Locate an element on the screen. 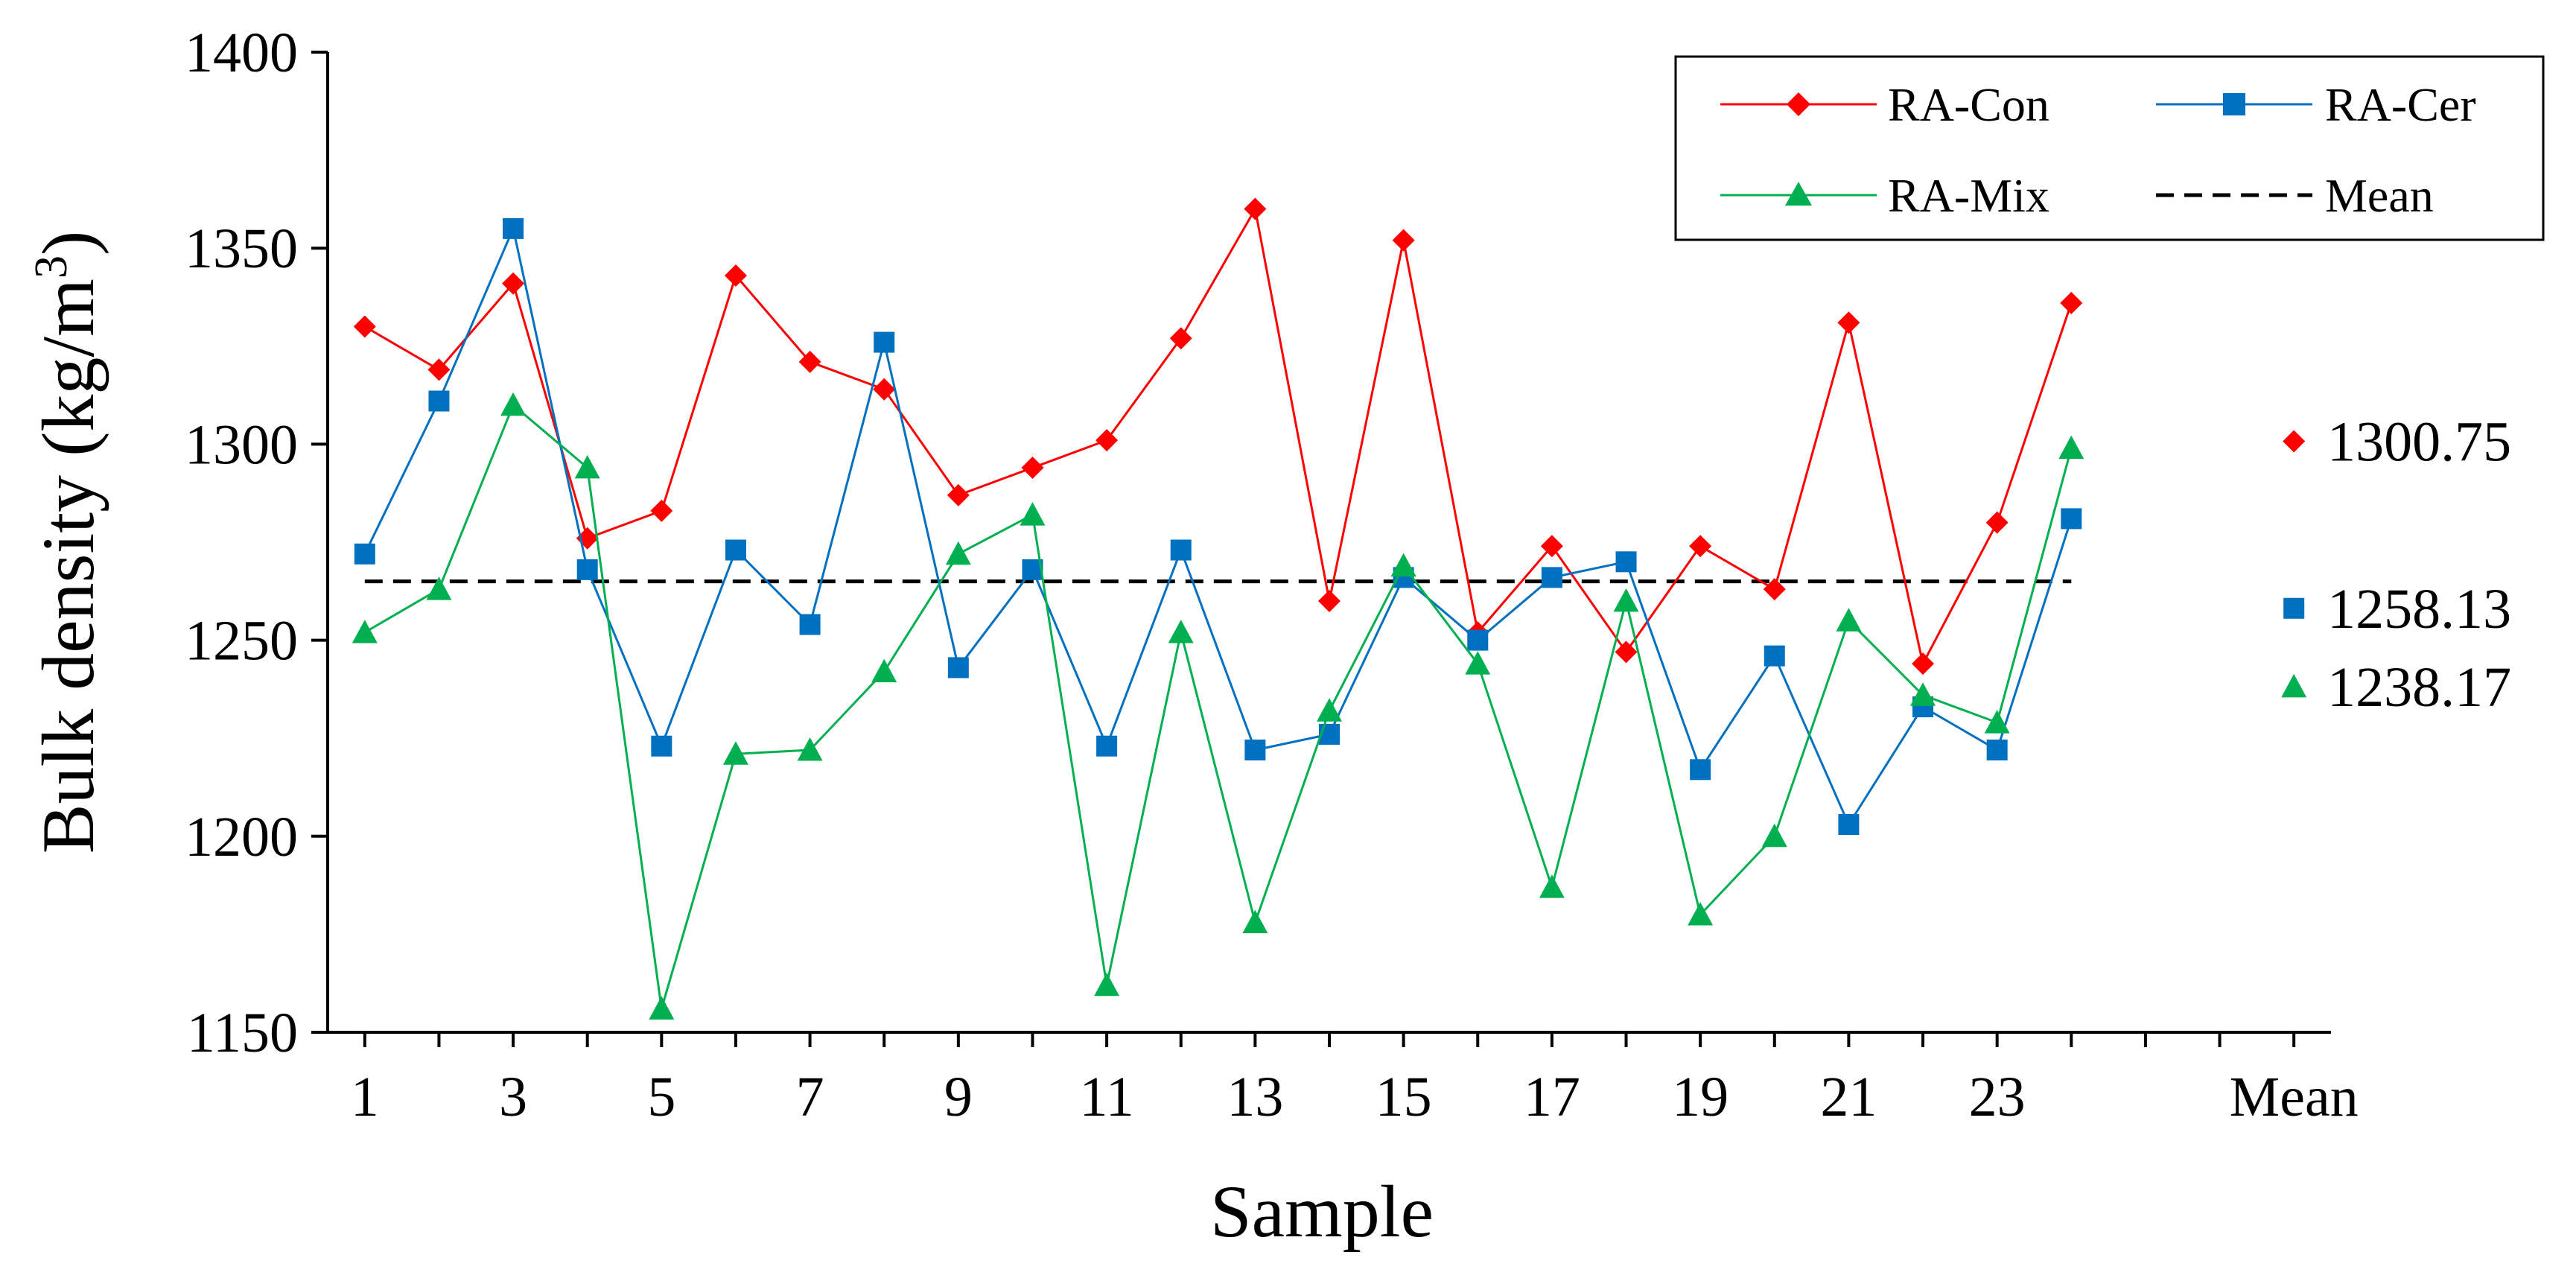  x-axis-title: Sample is located at coordinates (1322, 1211).